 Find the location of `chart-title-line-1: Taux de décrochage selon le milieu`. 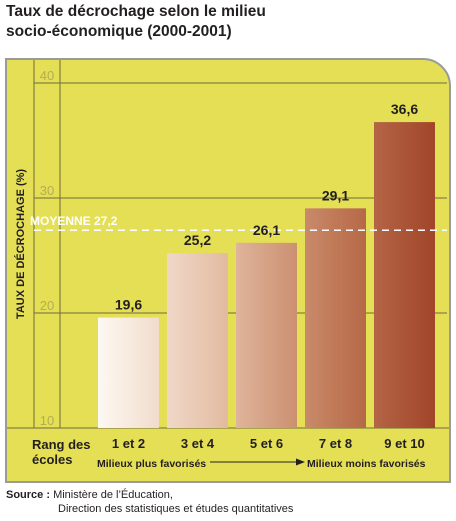

chart-title-line-1: Taux de décrochage selon le milieu is located at coordinates (136, 11).